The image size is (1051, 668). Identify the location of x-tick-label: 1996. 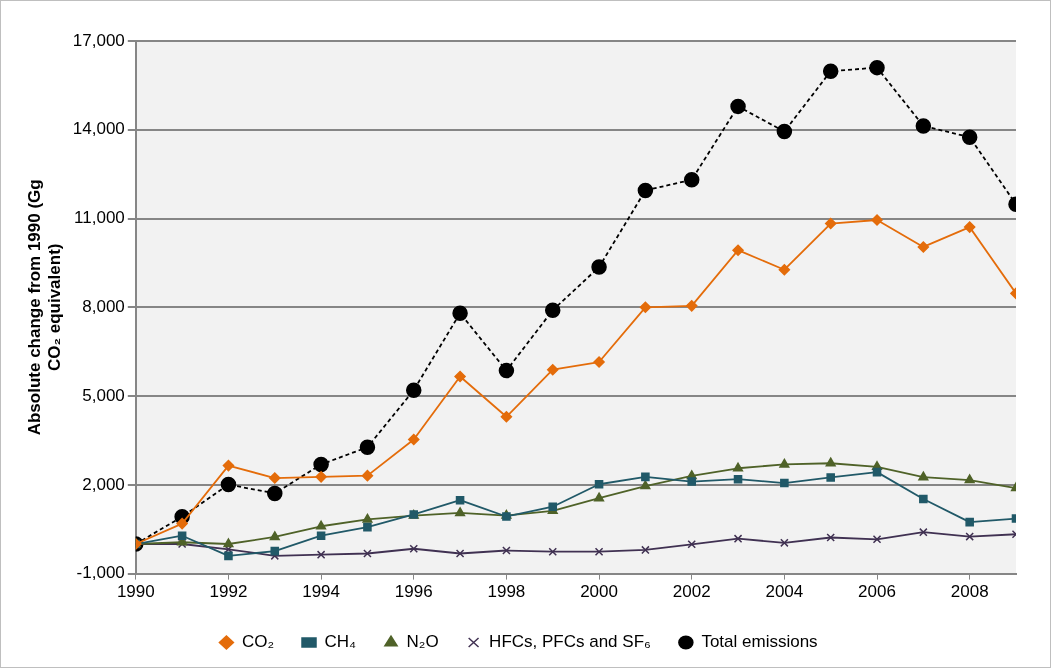
(413, 592).